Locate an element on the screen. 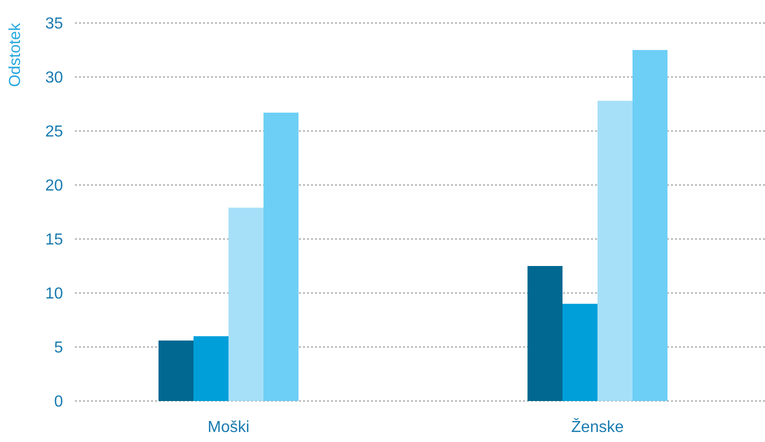 The height and width of the screenshot is (442, 765). y-tick-label: 30 is located at coordinates (54, 78).